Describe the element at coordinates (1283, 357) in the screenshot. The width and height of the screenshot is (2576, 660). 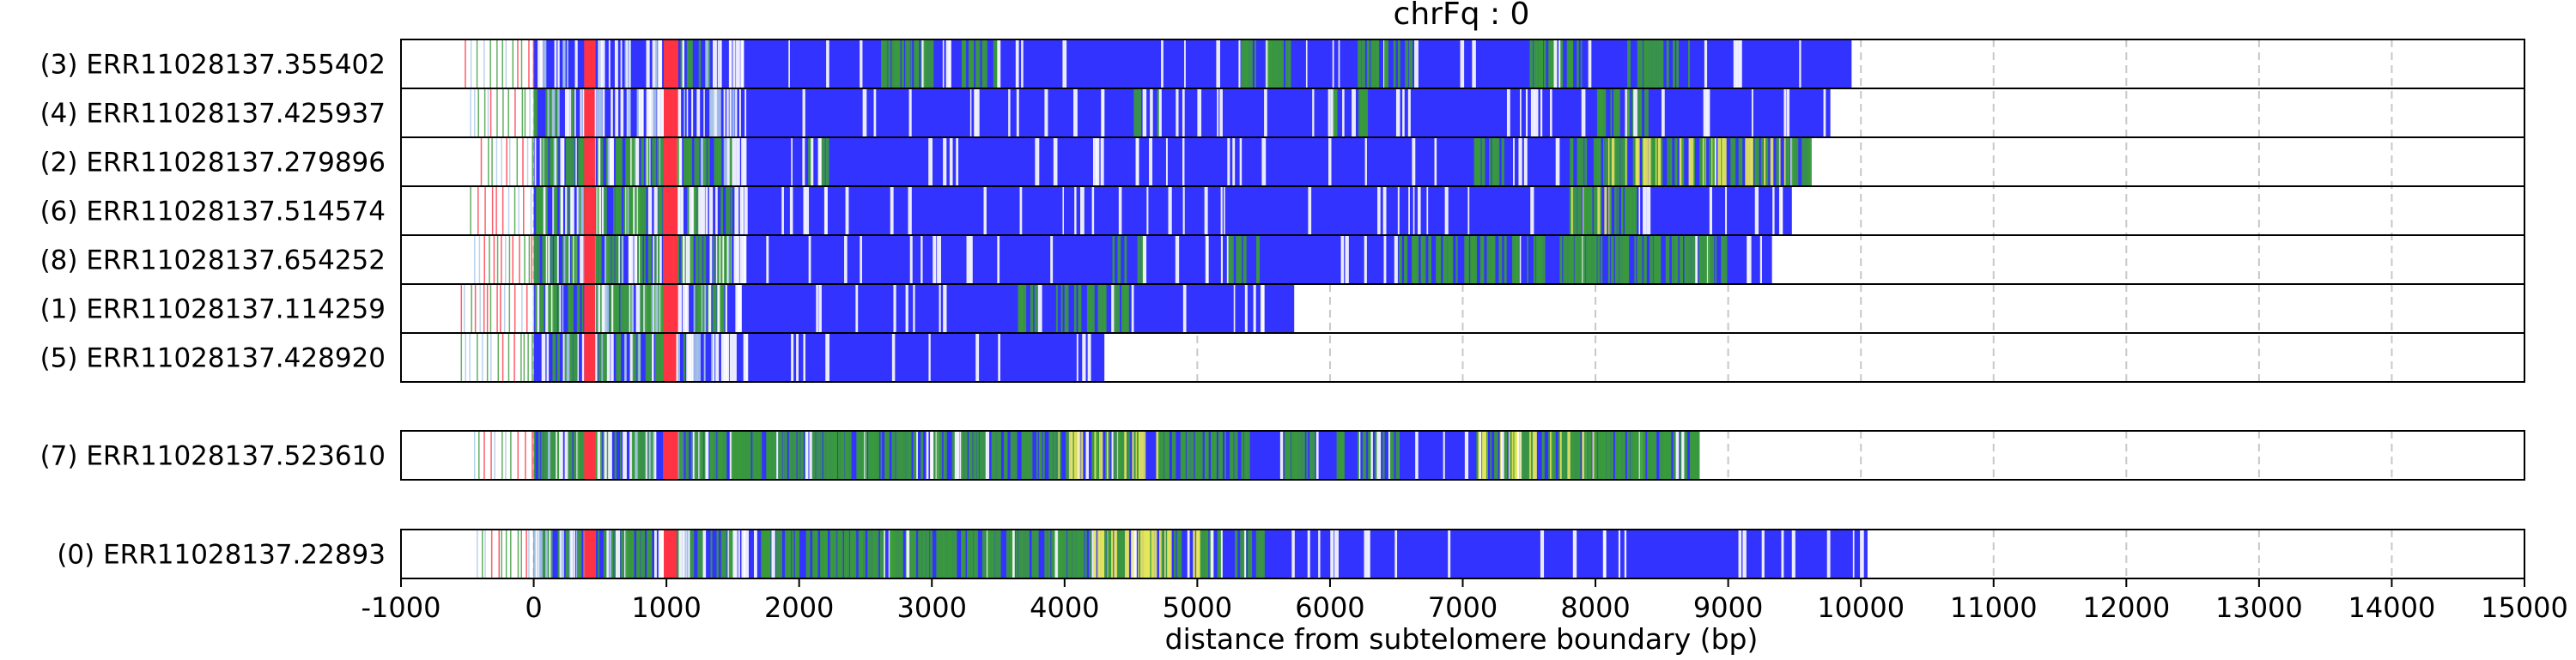
I see `read-track: (5) ERR11028137.428920` at that location.